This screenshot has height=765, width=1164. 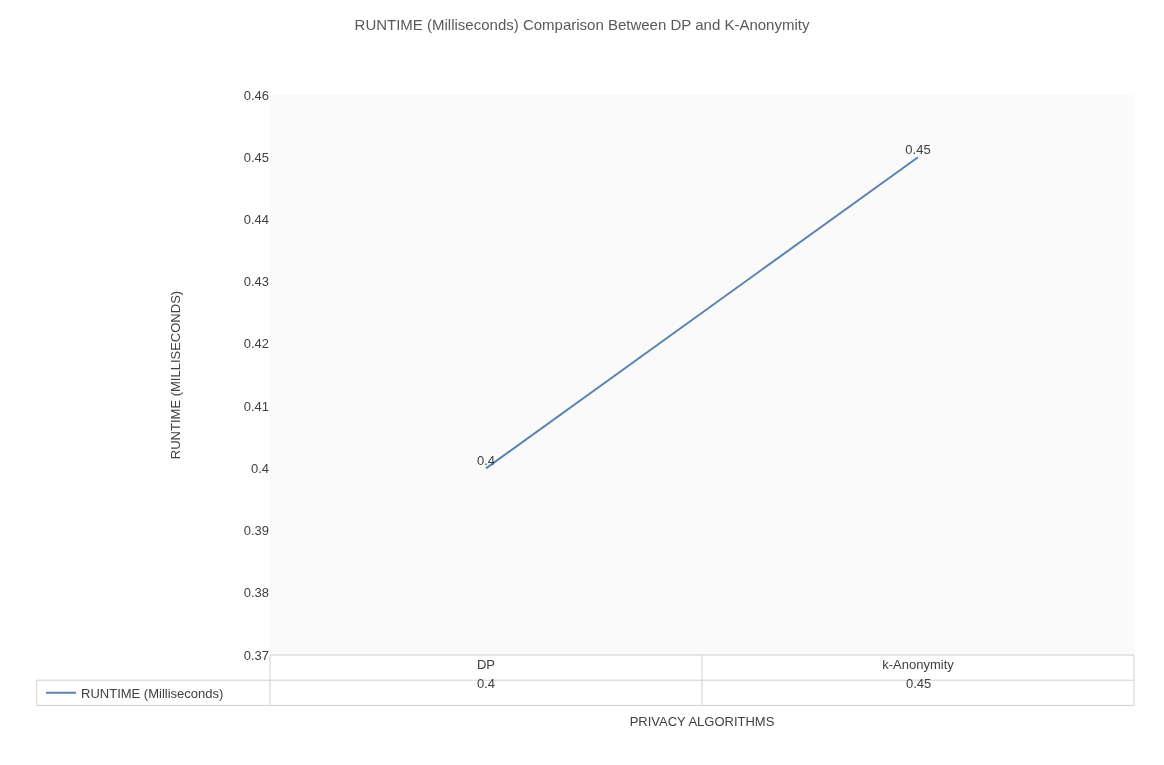 I want to click on y-tick-label: 0.38, so click(x=256, y=593).